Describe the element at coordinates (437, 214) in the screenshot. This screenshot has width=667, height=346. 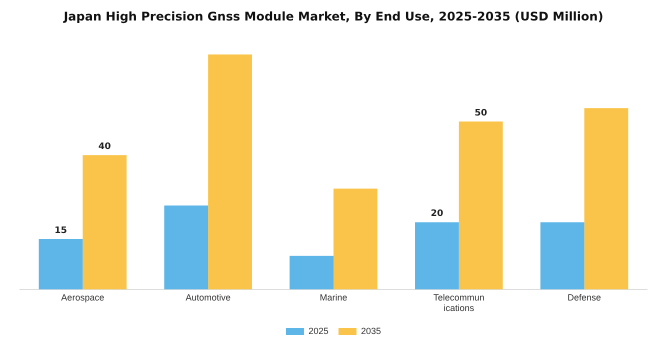
I see `data-label: 20` at that location.